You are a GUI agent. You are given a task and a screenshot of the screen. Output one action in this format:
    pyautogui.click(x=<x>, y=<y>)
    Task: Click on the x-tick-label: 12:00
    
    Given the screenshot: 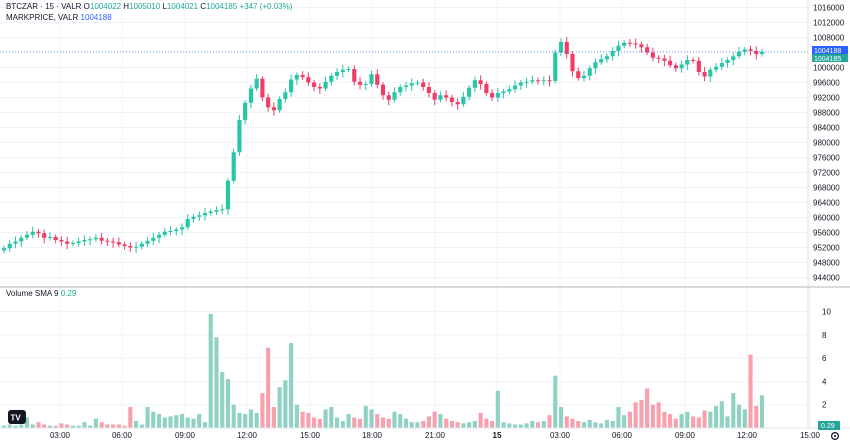 What is the action you would take?
    pyautogui.click(x=747, y=435)
    